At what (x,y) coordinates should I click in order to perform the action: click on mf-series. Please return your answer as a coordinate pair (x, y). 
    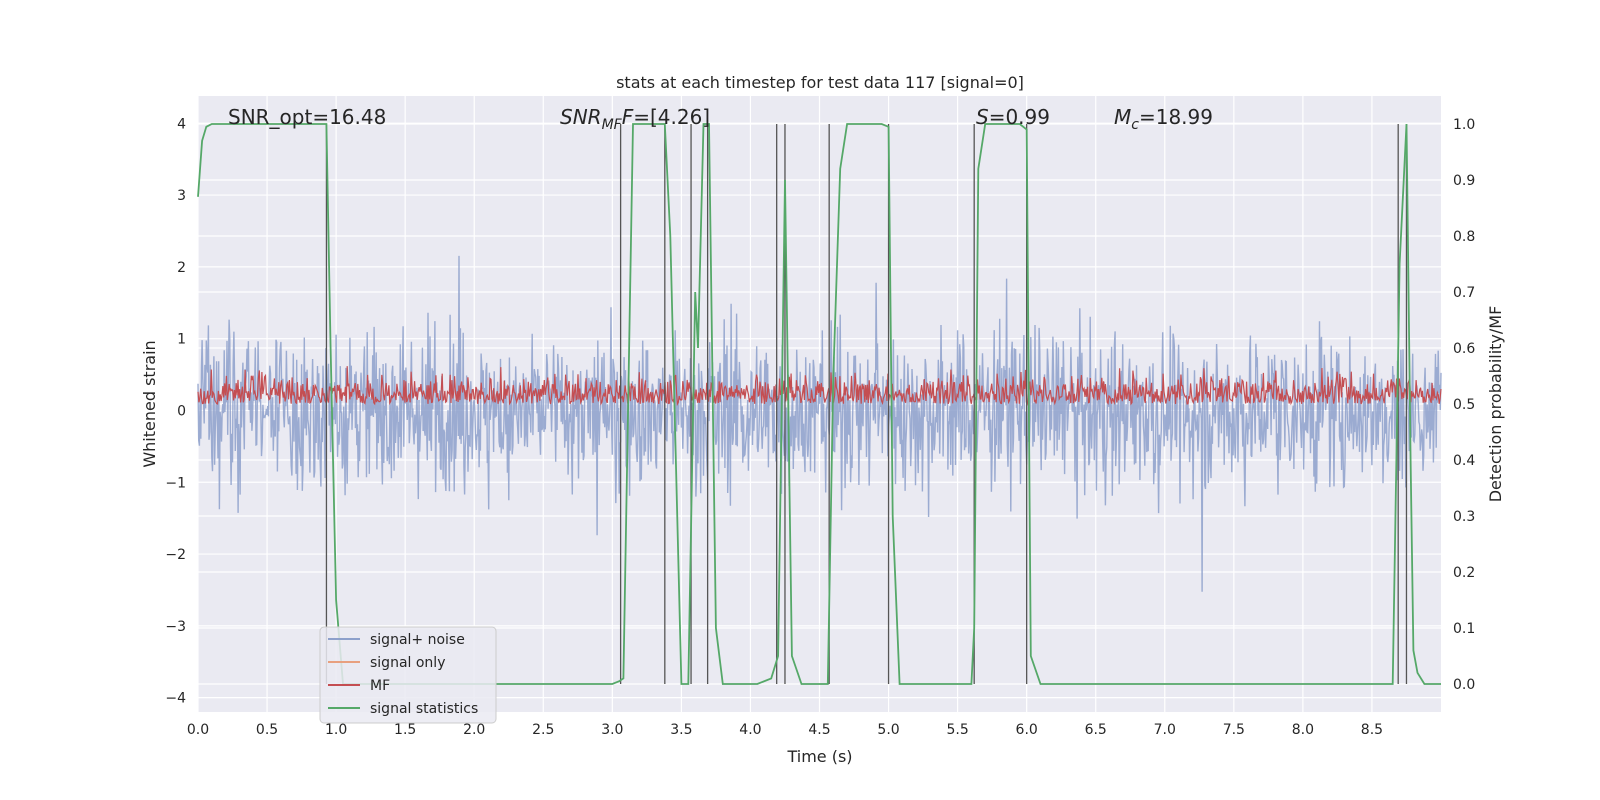
    Looking at the image, I should click on (819, 386).